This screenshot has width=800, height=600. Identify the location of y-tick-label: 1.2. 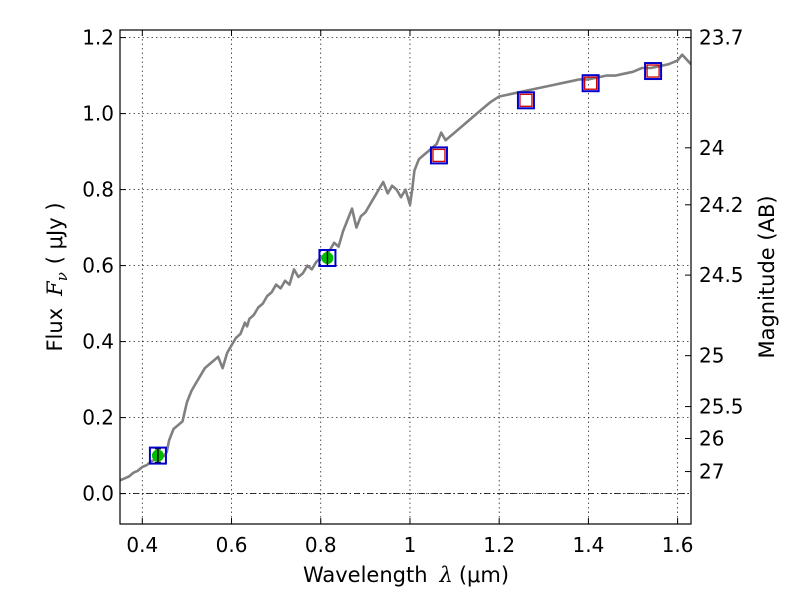
(98, 38).